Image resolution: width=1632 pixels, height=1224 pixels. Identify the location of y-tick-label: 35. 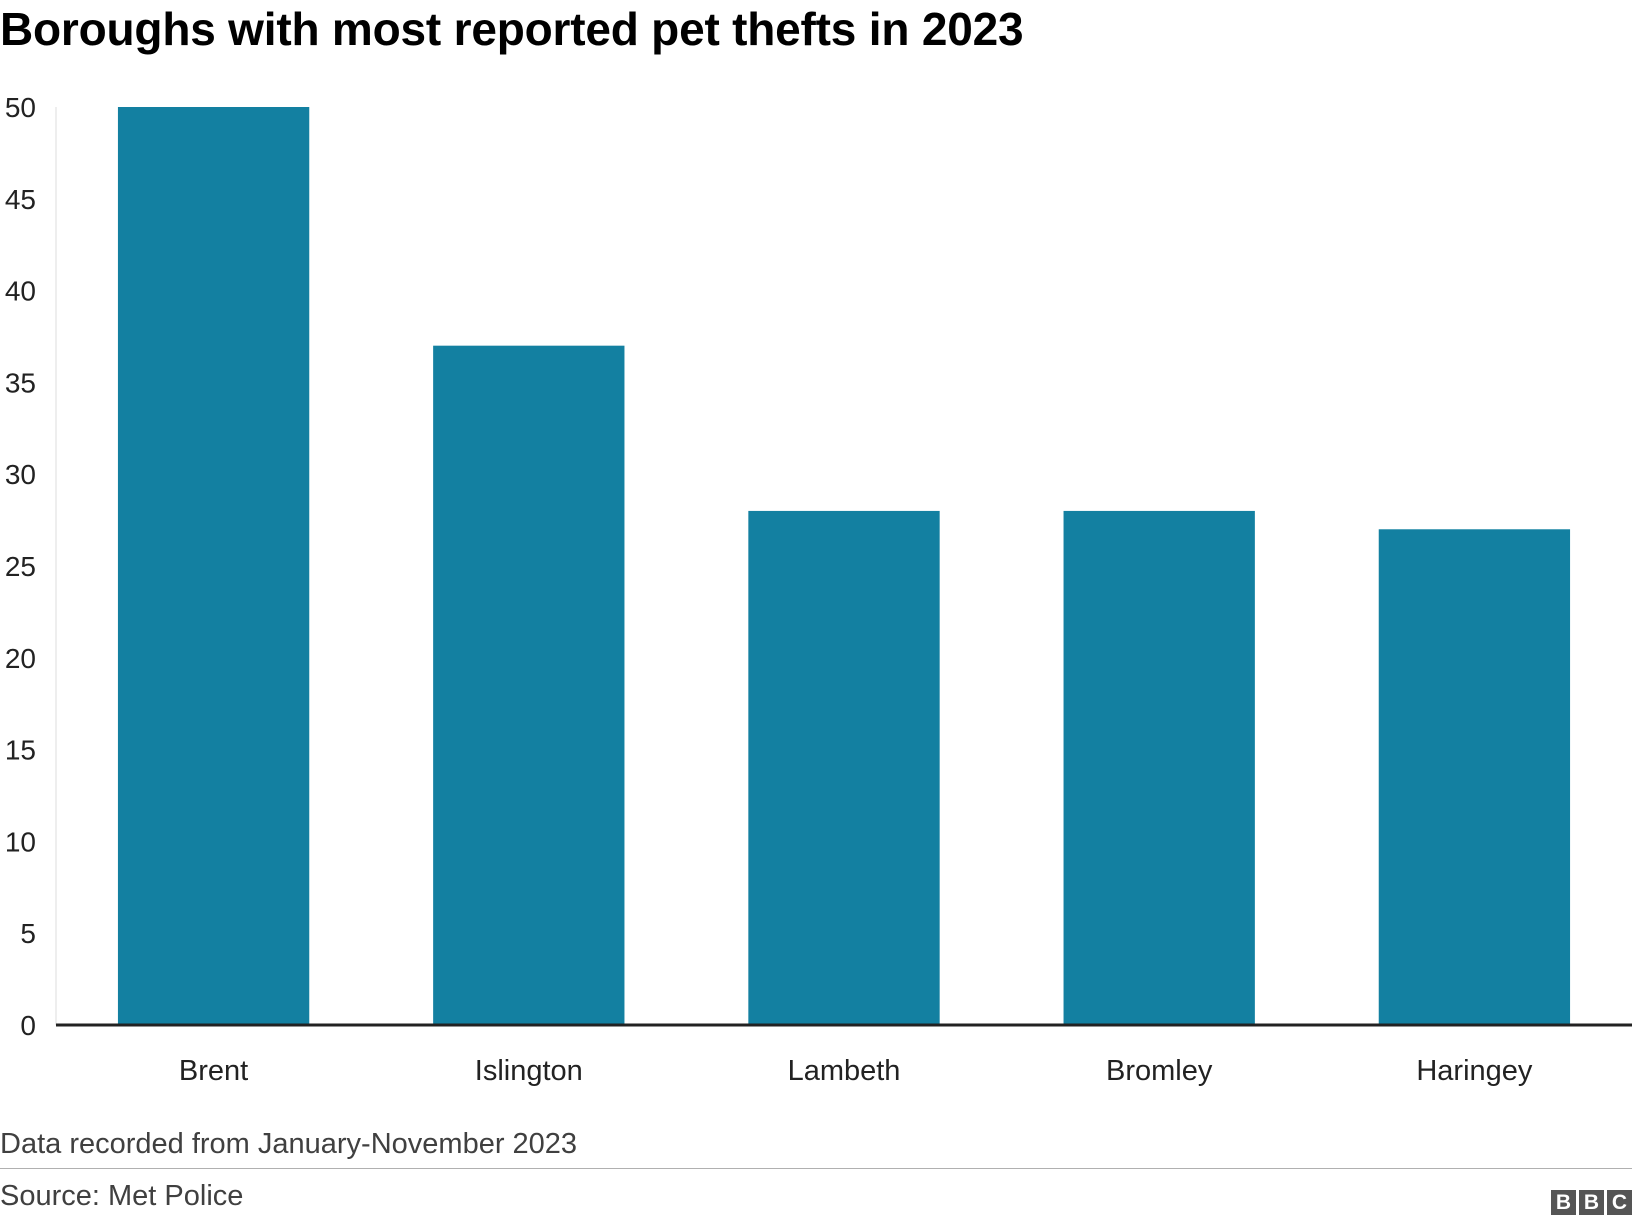
(20, 382).